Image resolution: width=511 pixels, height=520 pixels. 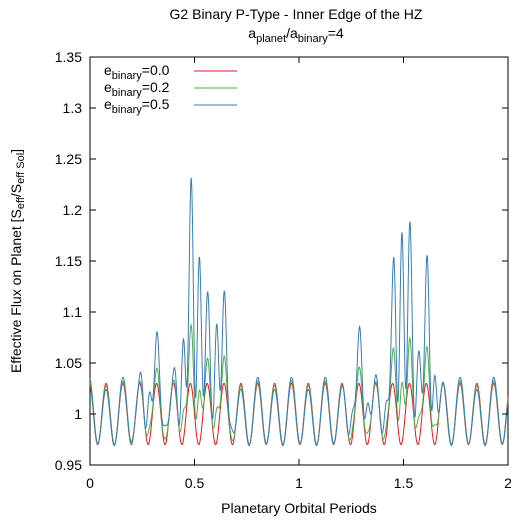 What do you see at coordinates (73, 210) in the screenshot?
I see `y-tick-label: 1.2` at bounding box center [73, 210].